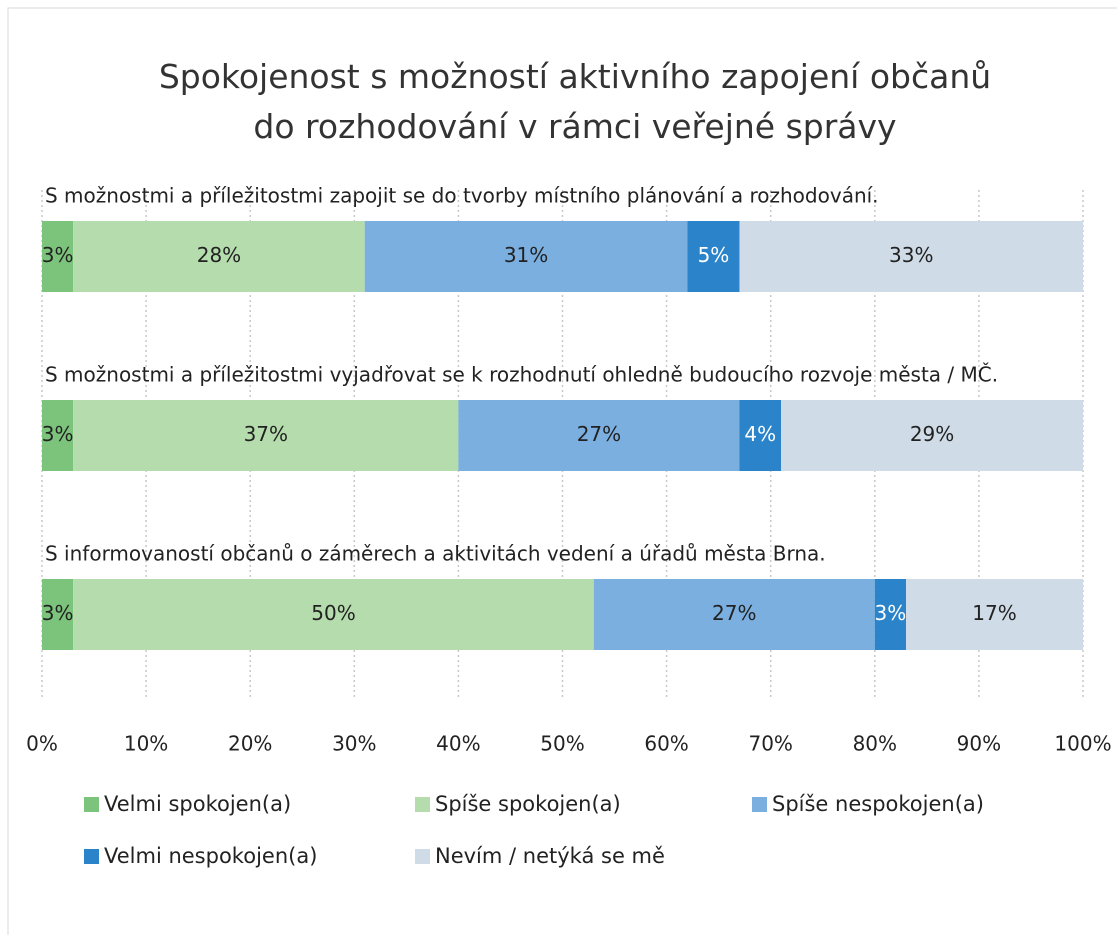 The height and width of the screenshot is (935, 1117). I want to click on data-label: 33%, so click(911, 255).